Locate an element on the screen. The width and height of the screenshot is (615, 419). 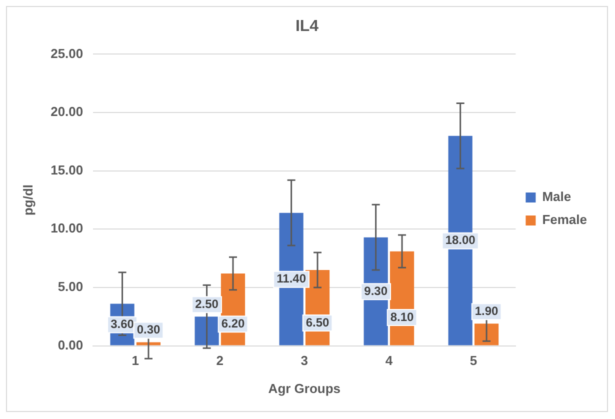
x-axis-title: Agr Groups is located at coordinates (304, 388).